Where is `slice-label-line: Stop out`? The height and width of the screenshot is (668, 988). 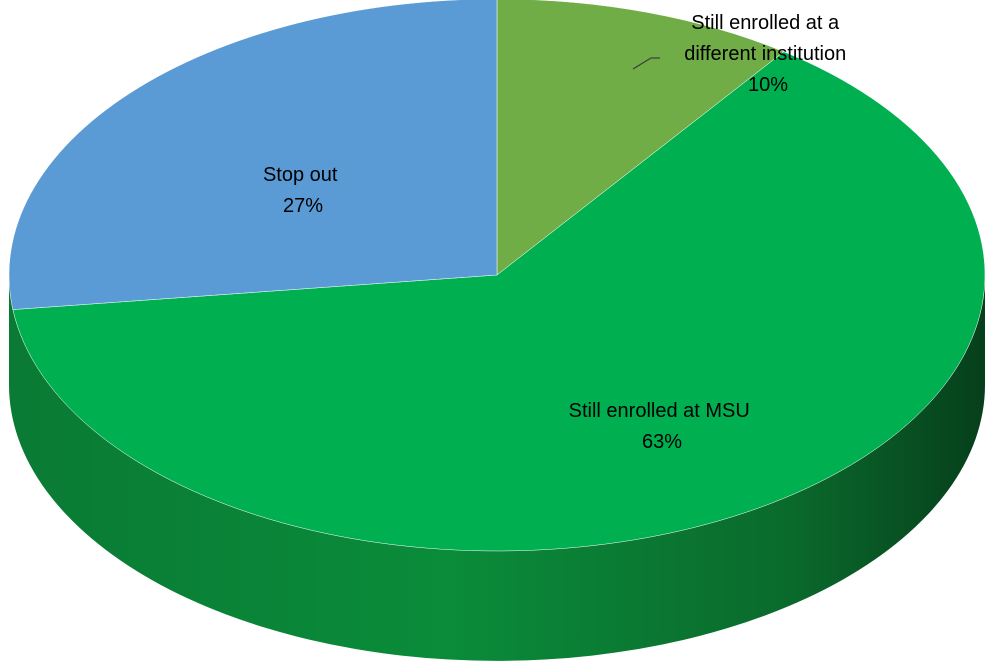
slice-label-line: Stop out is located at coordinates (300, 175).